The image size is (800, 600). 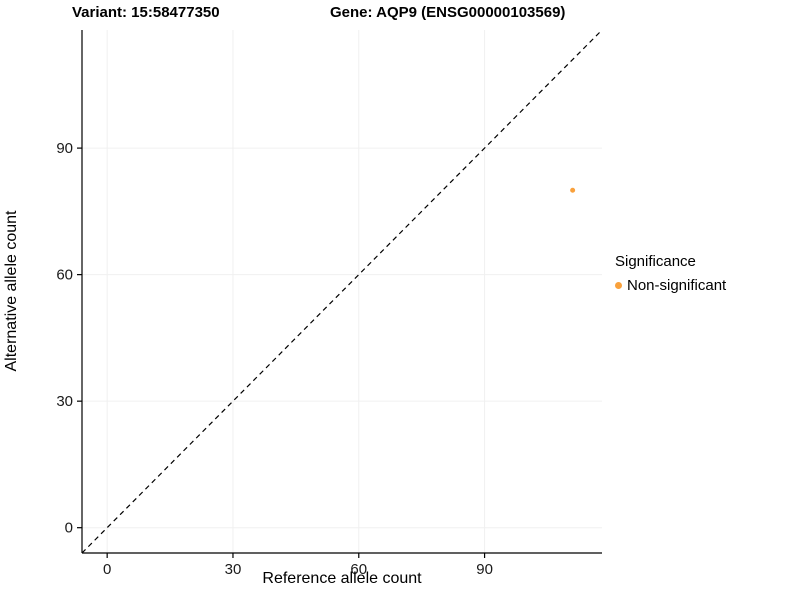 I want to click on plot-title-gene: Gene: AQP9 (ENSG00000103569), so click(x=448, y=12).